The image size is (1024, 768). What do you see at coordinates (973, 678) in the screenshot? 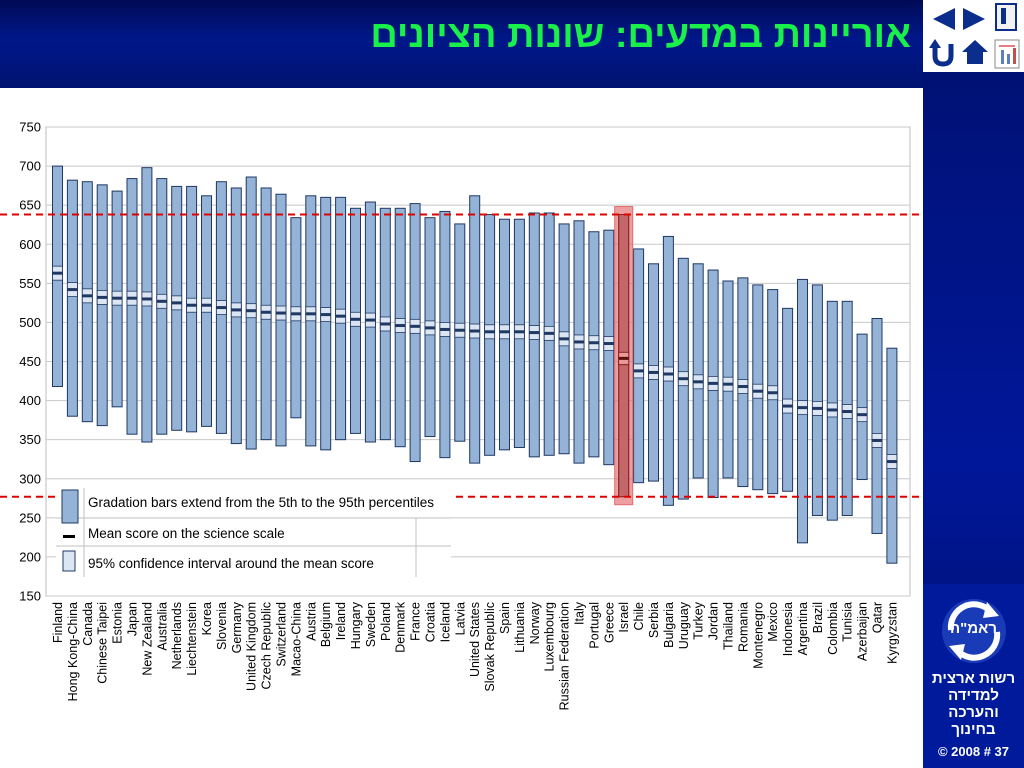
I see `org-line: רשות ארצית` at bounding box center [973, 678].